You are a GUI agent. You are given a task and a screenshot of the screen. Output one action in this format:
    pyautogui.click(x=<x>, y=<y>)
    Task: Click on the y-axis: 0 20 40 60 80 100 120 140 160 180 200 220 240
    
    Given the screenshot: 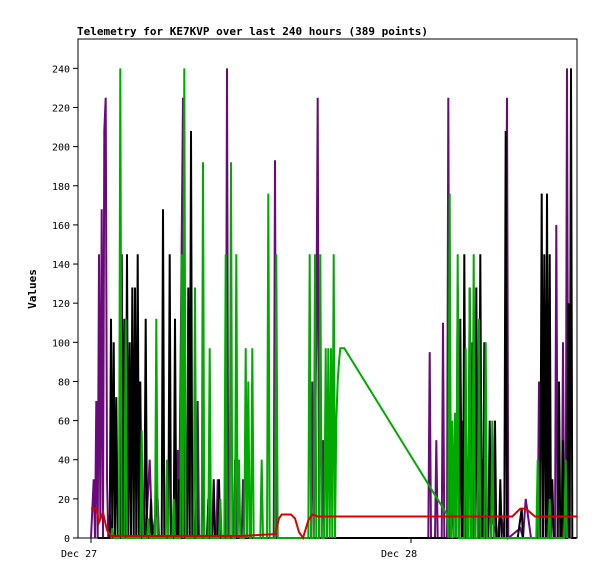 What is the action you would take?
    pyautogui.click(x=65, y=304)
    